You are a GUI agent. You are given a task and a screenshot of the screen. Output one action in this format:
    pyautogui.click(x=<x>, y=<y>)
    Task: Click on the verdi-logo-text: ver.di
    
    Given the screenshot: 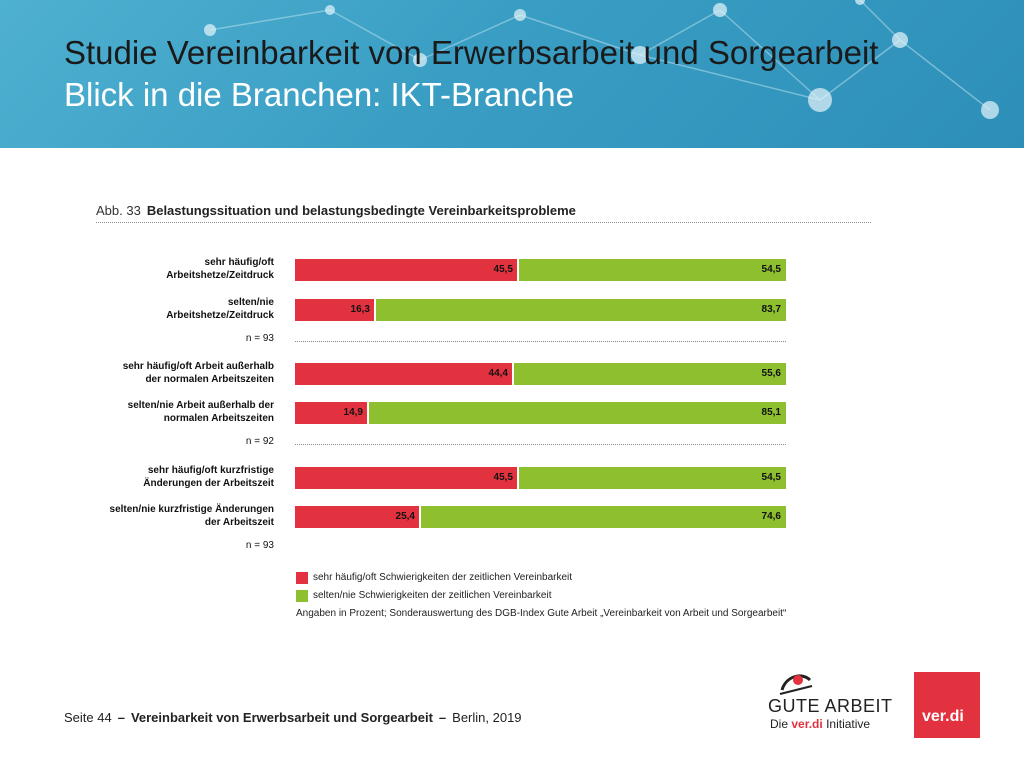 What is the action you would take?
    pyautogui.click(x=943, y=716)
    